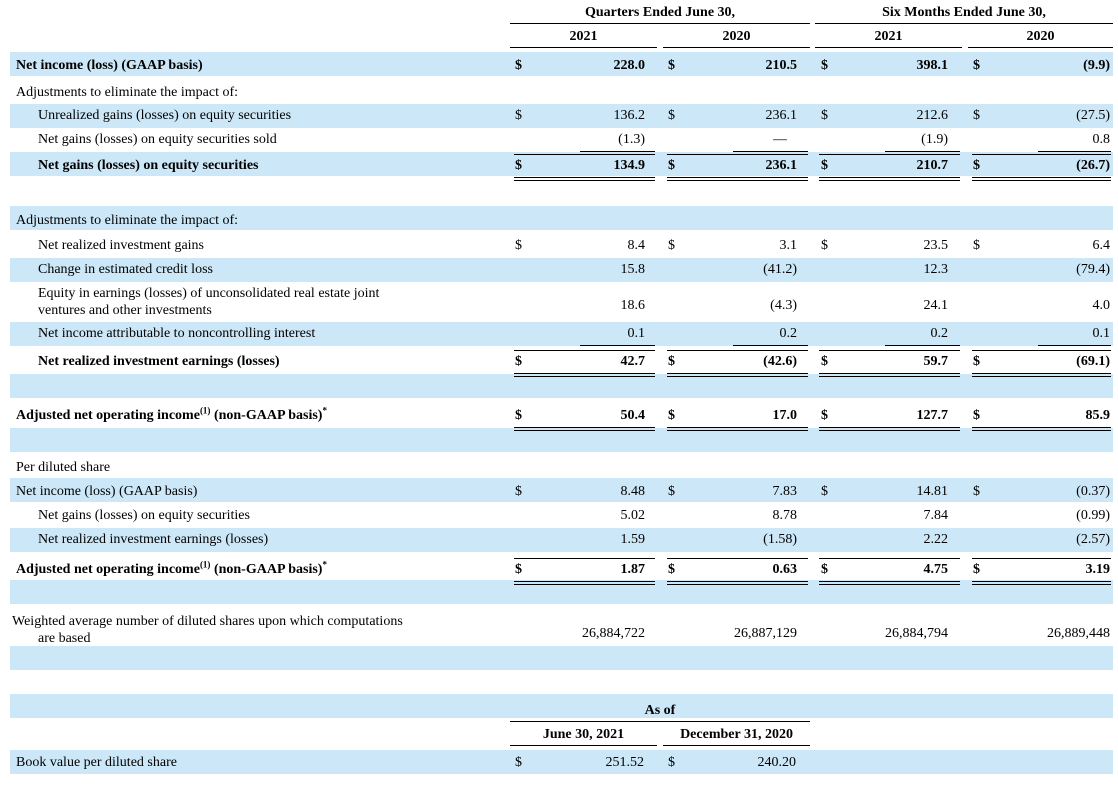 The height and width of the screenshot is (788, 1118). Describe the element at coordinates (932, 491) in the screenshot. I see `table-cell: 14.81` at that location.